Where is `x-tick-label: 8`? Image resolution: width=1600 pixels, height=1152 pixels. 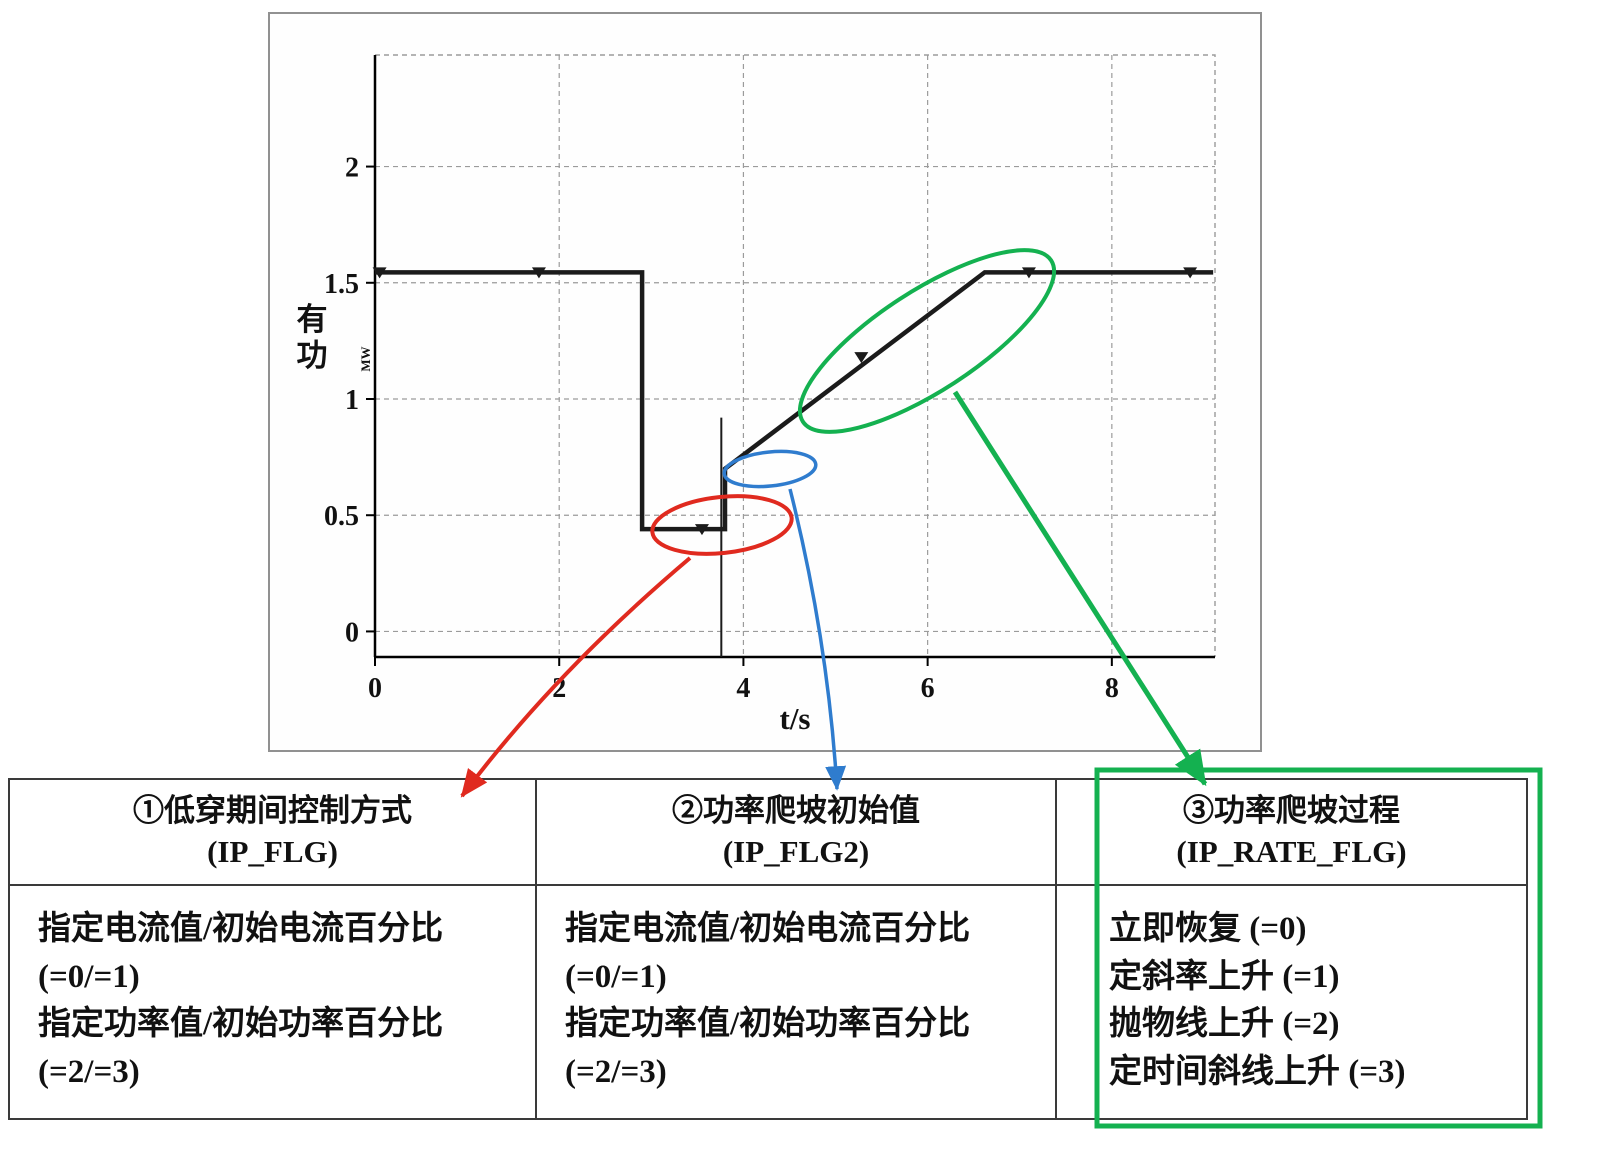
x-tick-label: 8 is located at coordinates (1112, 688).